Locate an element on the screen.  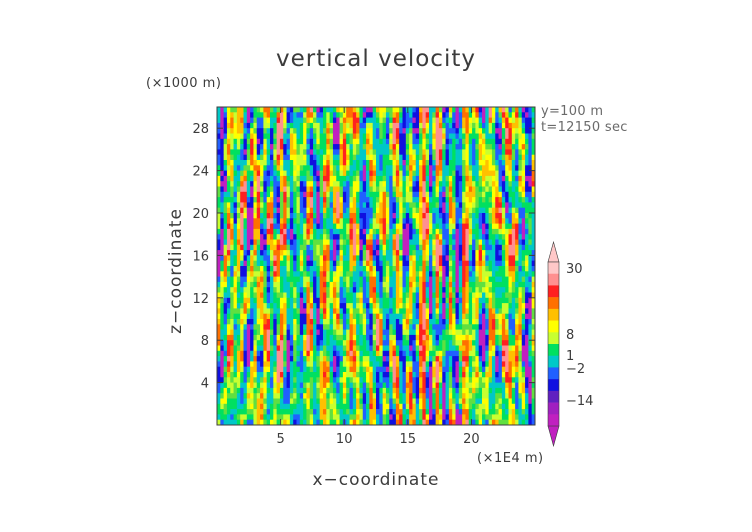
y-tick-label: 12 is located at coordinates (200, 299).